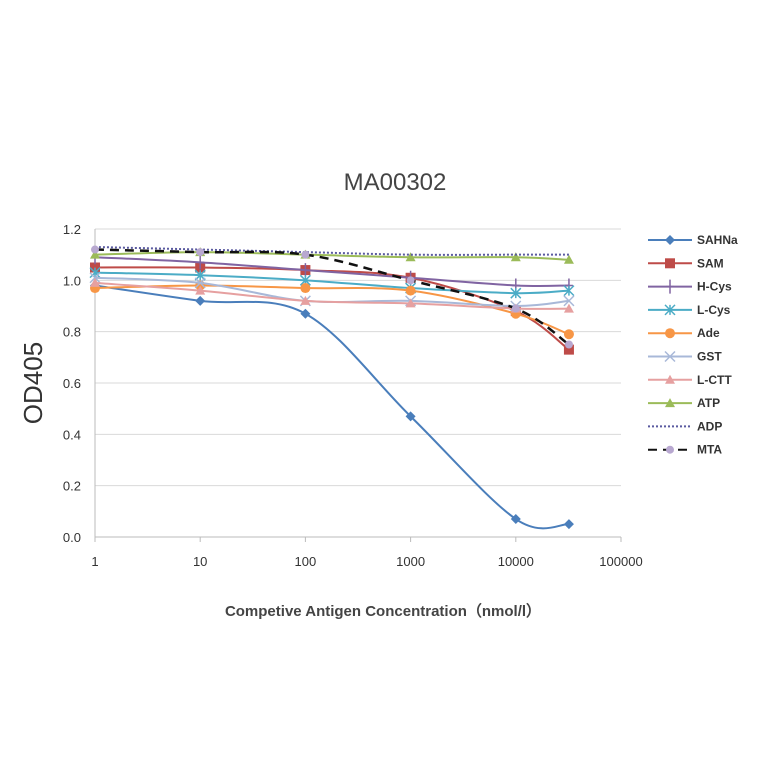 This screenshot has height=764, width=764. I want to click on legend-item-ade: Ade, so click(684, 333).